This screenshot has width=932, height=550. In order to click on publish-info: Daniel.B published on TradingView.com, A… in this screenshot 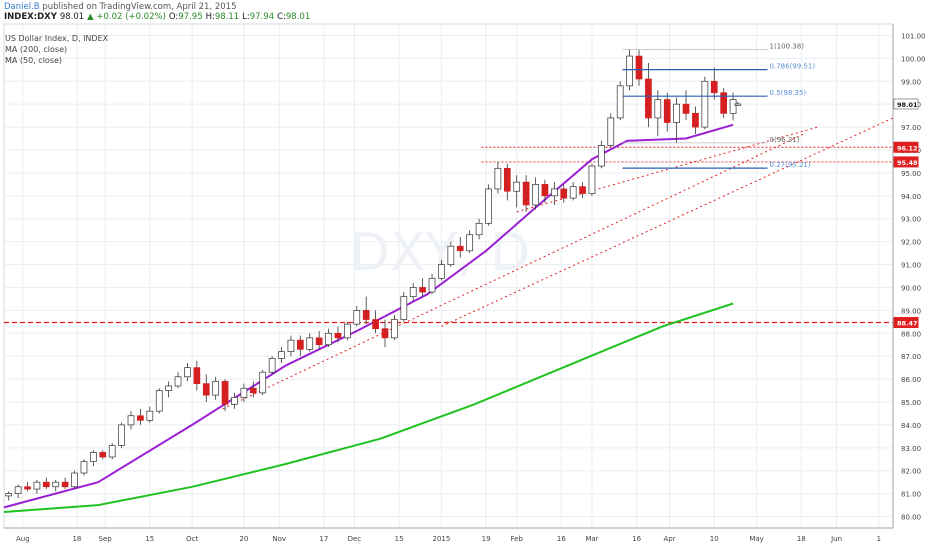, I will do `click(120, 7)`.